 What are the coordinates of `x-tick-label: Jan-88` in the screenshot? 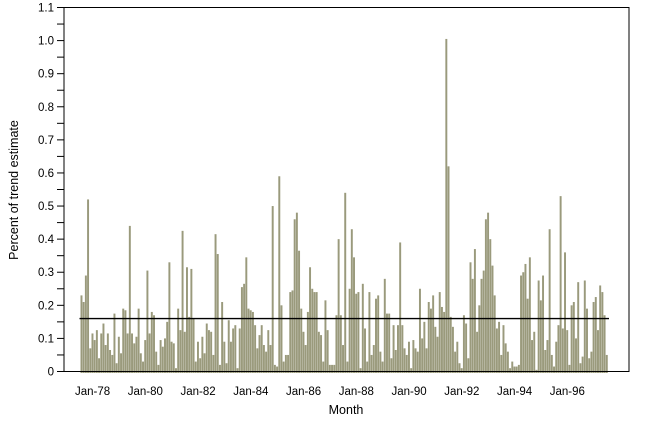 It's located at (356, 392).